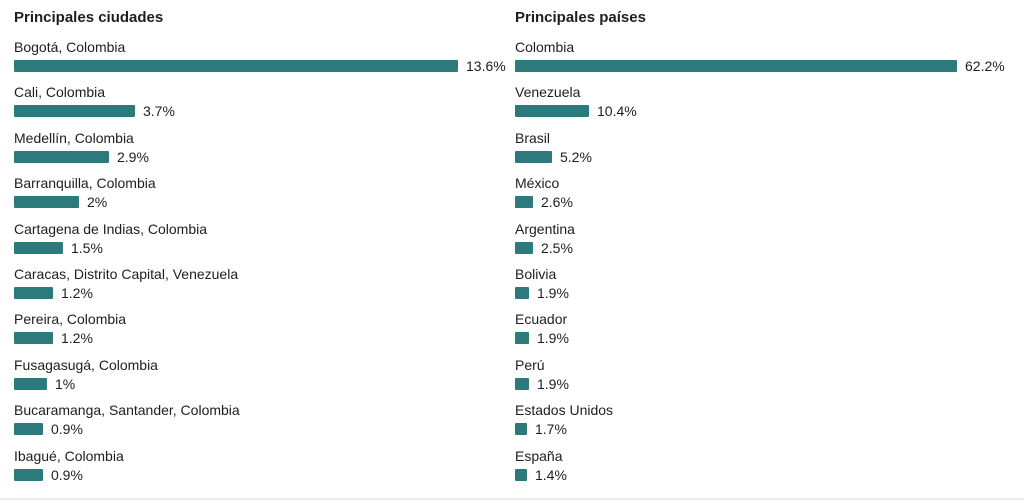  What do you see at coordinates (761, 286) in the screenshot?
I see `country-row: Bolivia 1.9%` at bounding box center [761, 286].